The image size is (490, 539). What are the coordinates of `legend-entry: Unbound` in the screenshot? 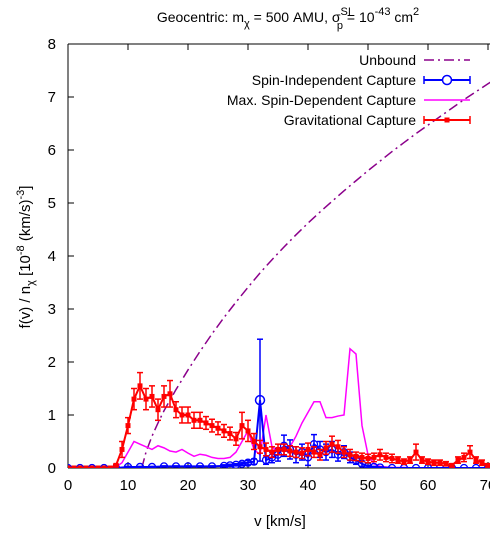 It's located at (414, 60).